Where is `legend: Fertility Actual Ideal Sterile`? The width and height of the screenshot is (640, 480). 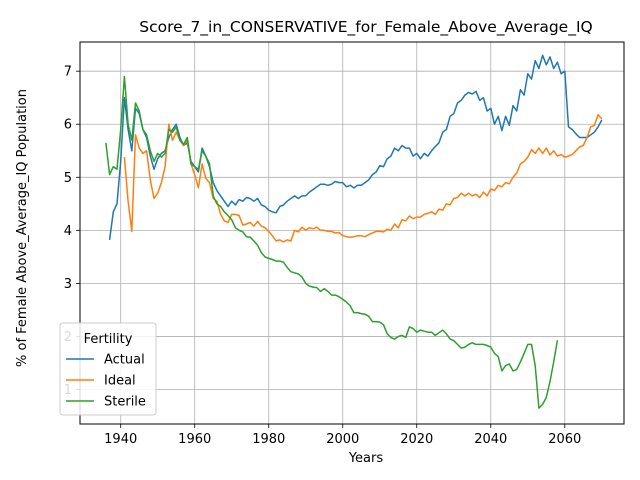 legend: Fertility Actual Ideal Sterile is located at coordinates (108, 369).